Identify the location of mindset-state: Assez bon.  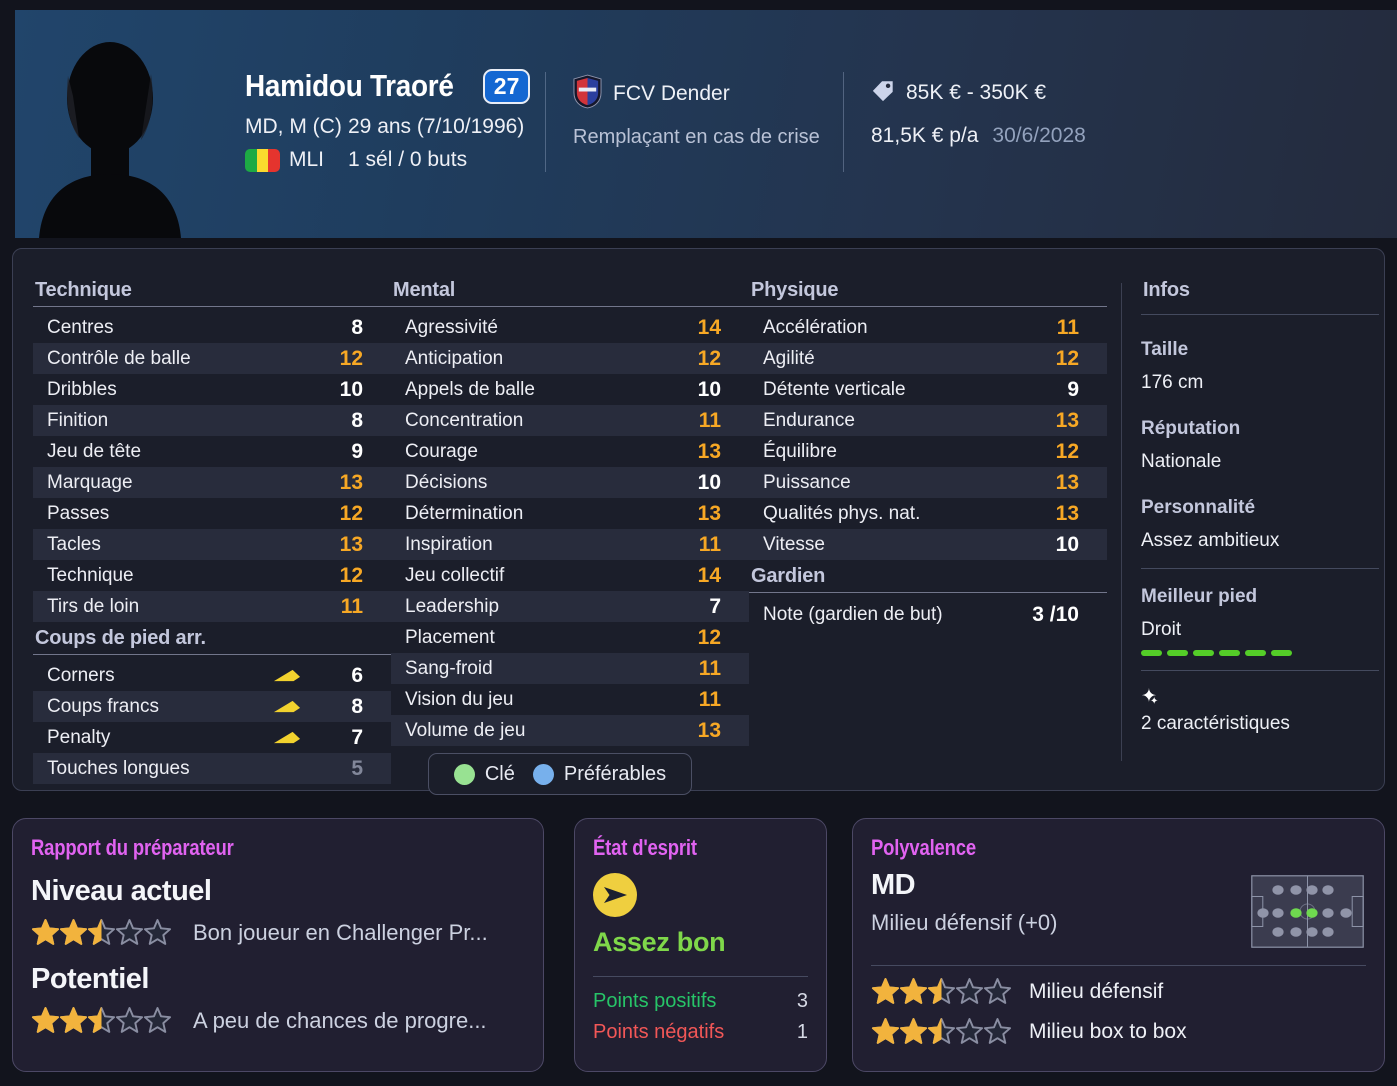
(659, 942).